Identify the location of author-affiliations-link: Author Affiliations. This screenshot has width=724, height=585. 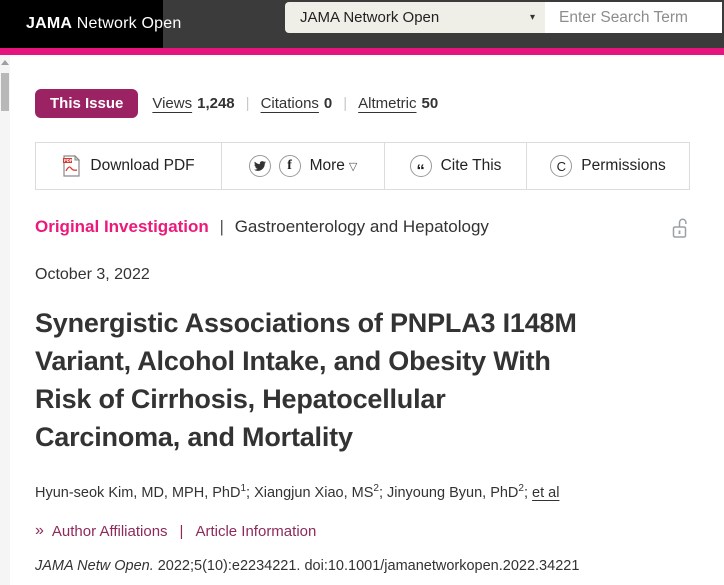
(109, 531).